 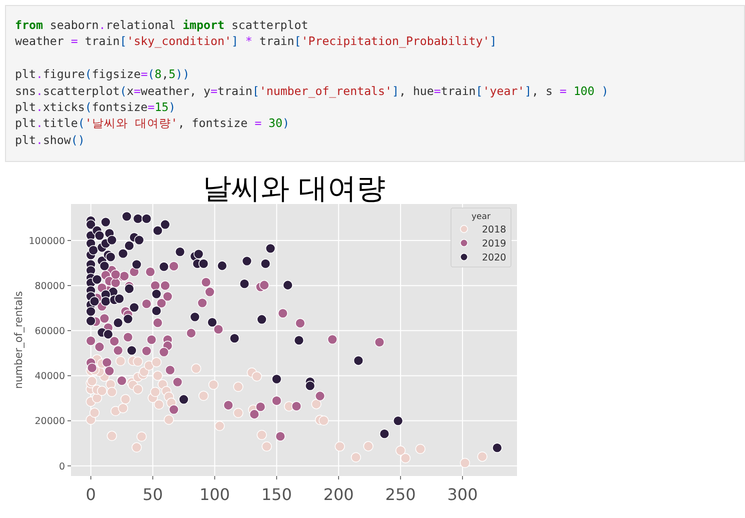 What do you see at coordinates (49, 286) in the screenshot?
I see `y-tick-label: 80000` at bounding box center [49, 286].